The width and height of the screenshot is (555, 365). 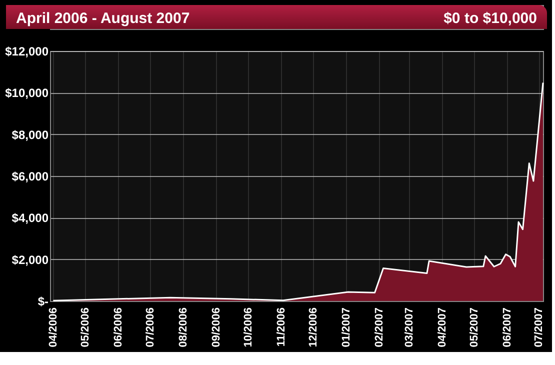 What do you see at coordinates (507, 328) in the screenshot?
I see `x-tick-label: 06/2007` at bounding box center [507, 328].